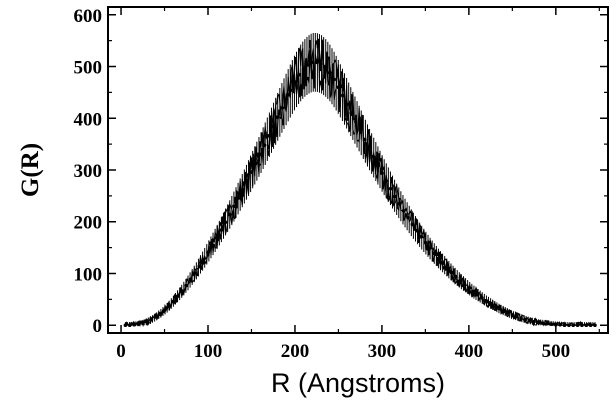 Image resolution: width=616 pixels, height=403 pixels. What do you see at coordinates (88, 171) in the screenshot?
I see `y-tick-label: 300` at bounding box center [88, 171].